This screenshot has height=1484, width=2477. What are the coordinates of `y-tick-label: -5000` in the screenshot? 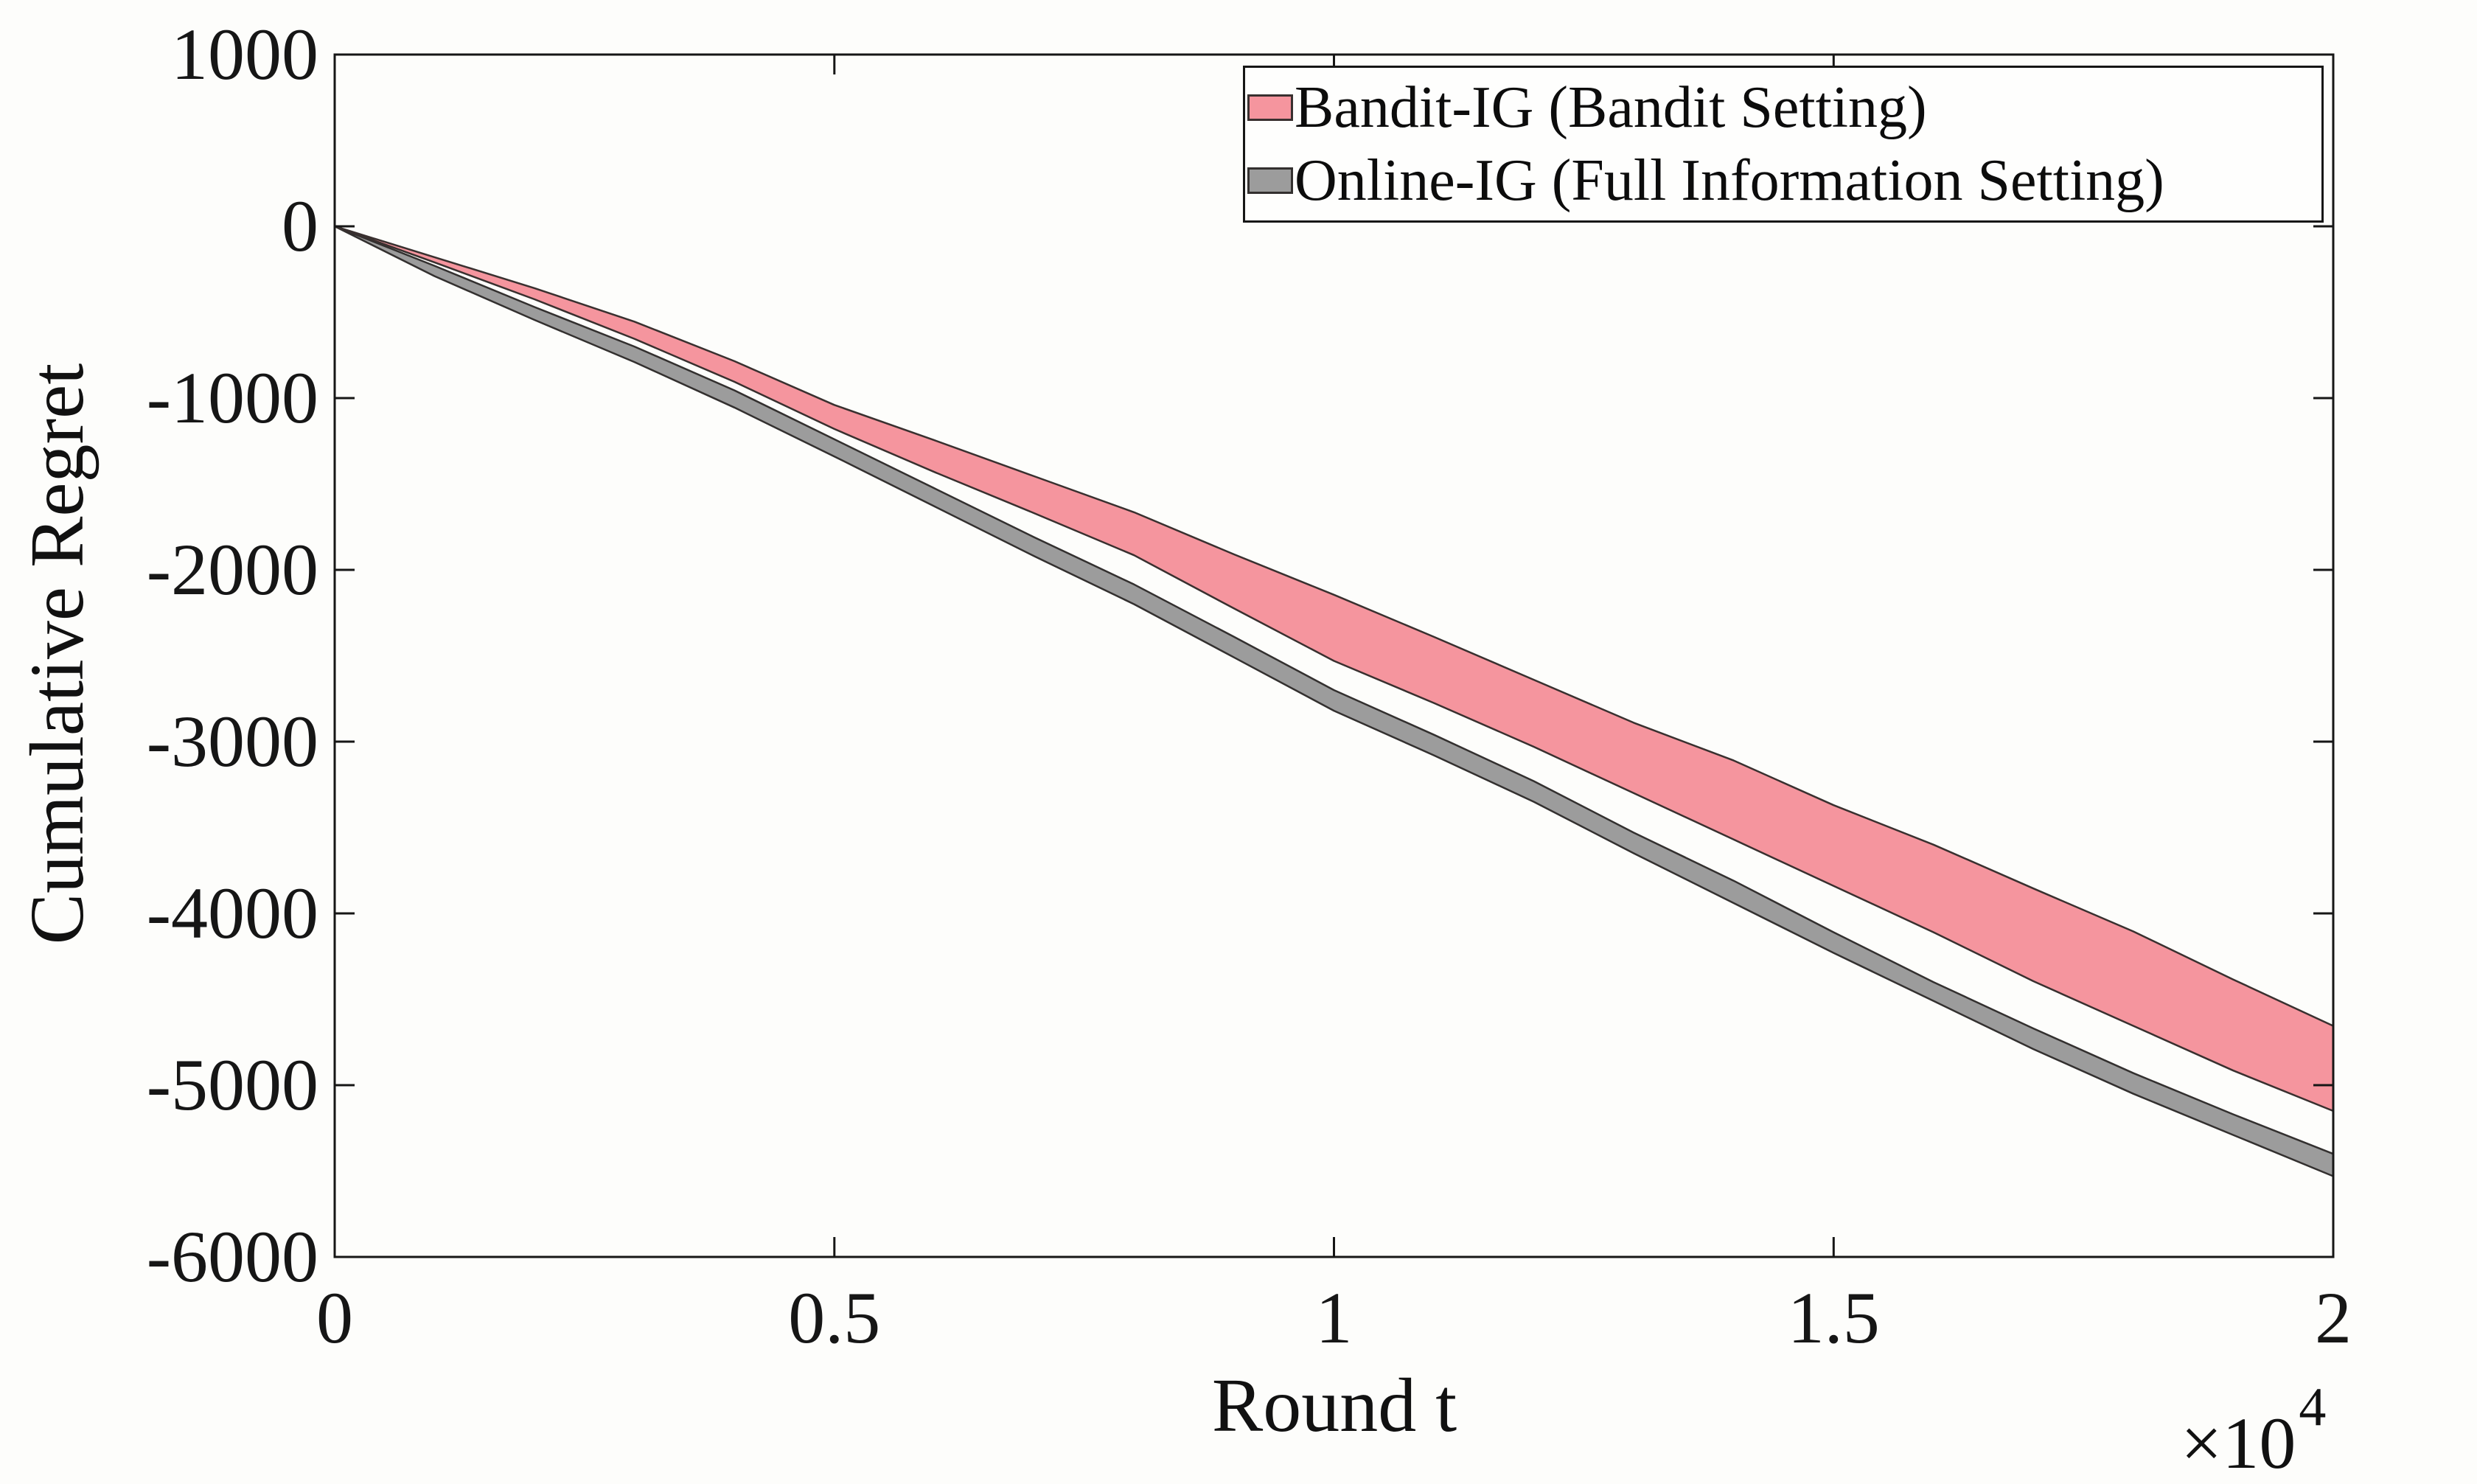 It's located at (232, 1085).